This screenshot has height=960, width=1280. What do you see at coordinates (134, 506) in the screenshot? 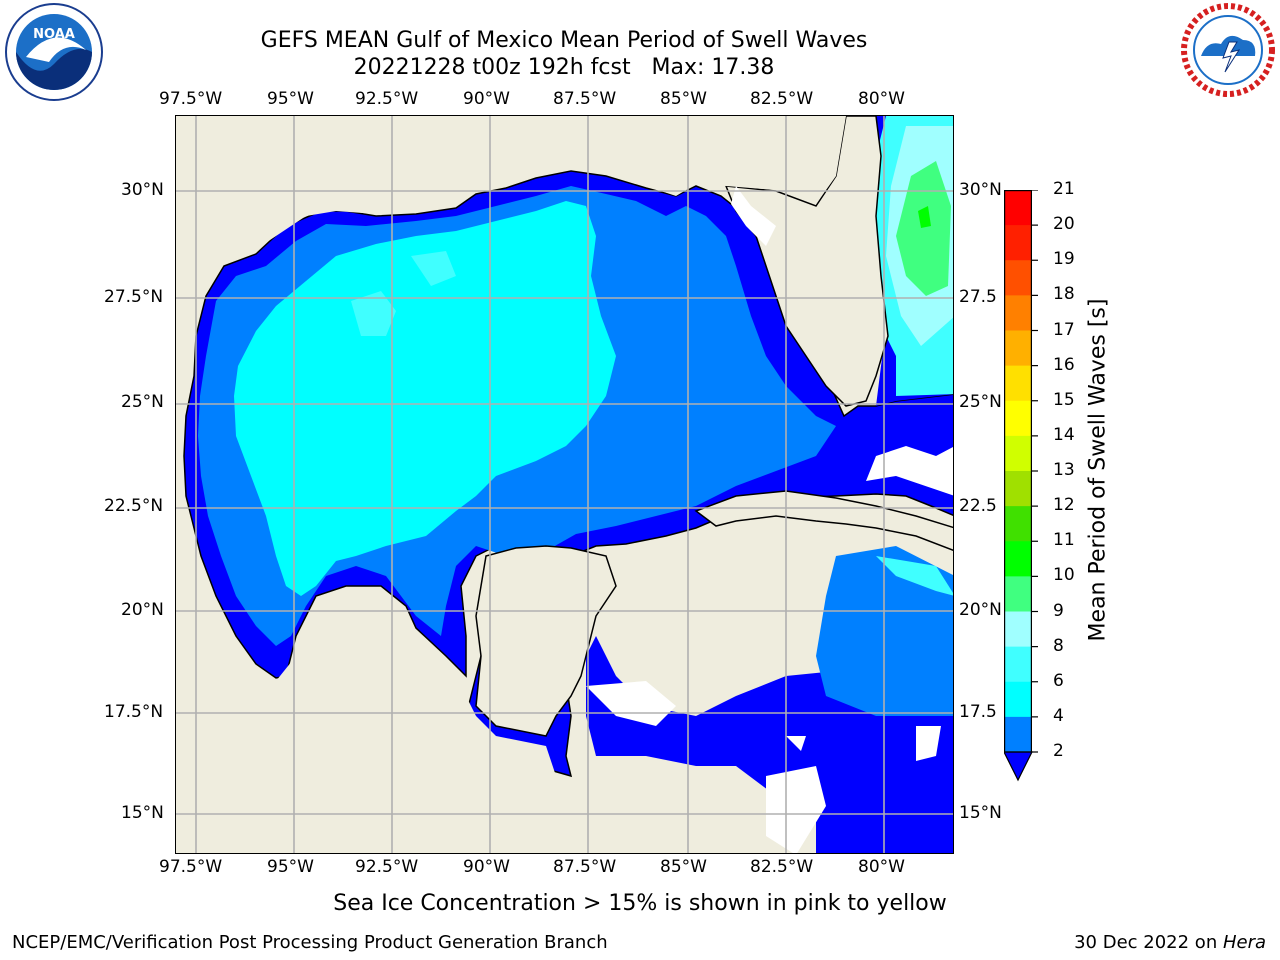
I see `lat-label-left: 22.5°N` at bounding box center [134, 506].